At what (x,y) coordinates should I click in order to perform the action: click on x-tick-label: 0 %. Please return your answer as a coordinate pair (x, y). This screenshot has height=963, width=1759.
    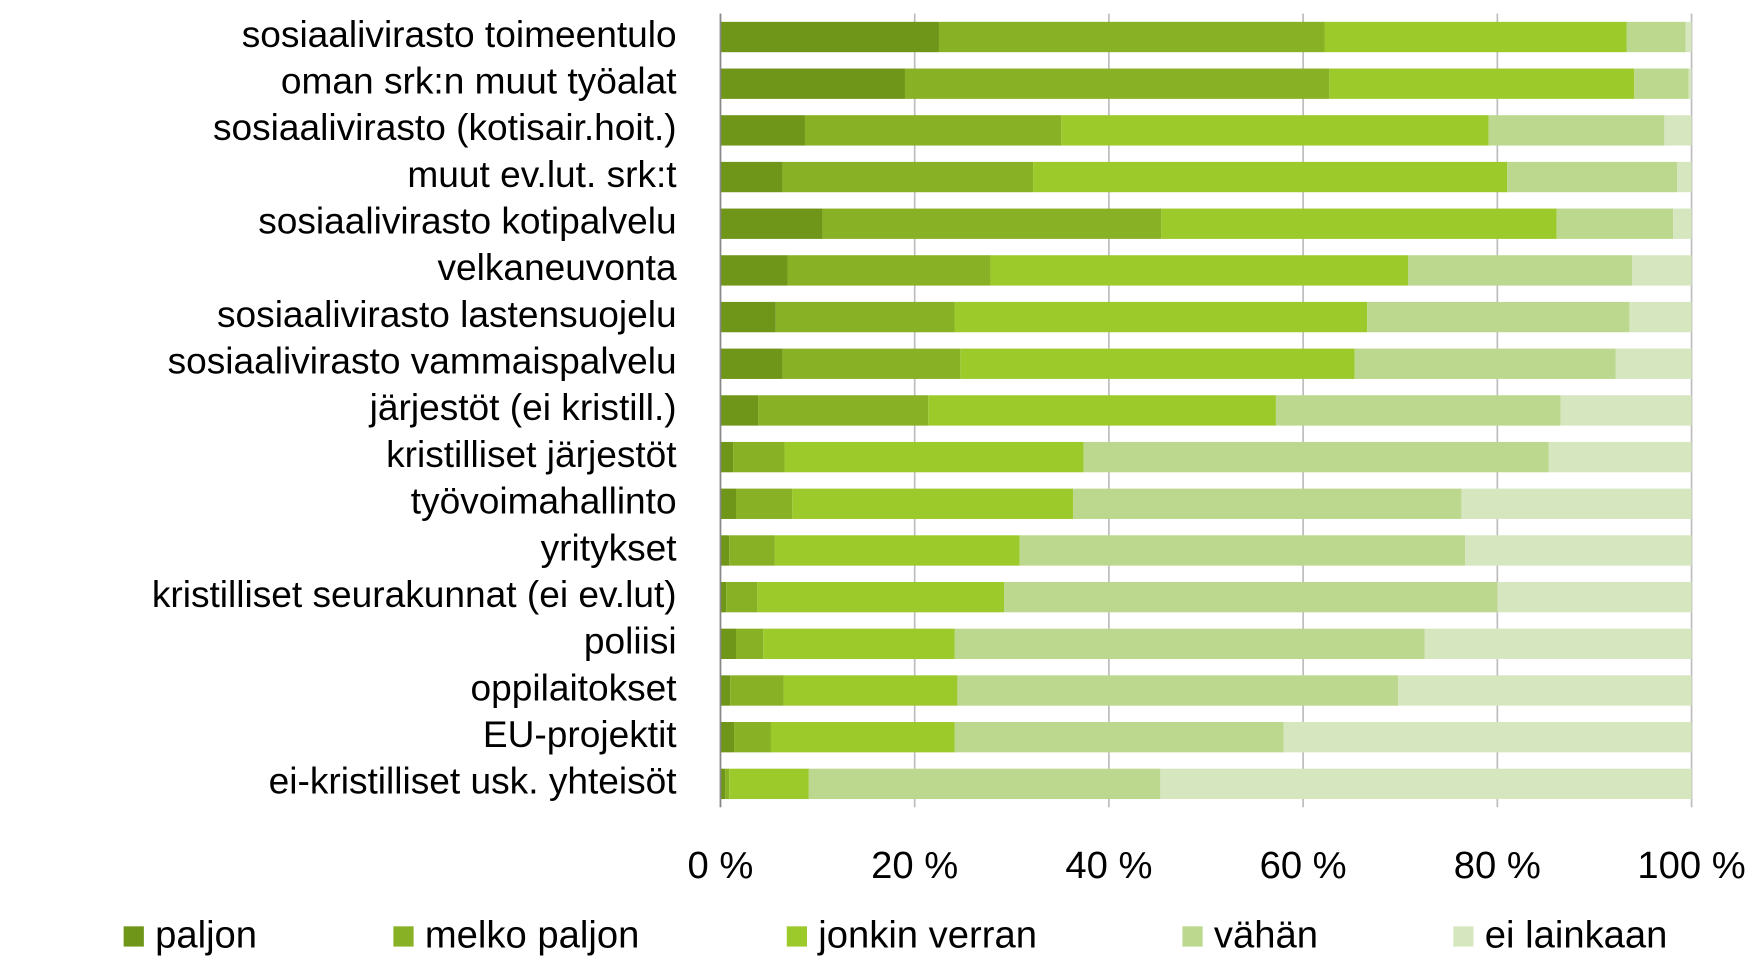
    Looking at the image, I should click on (721, 865).